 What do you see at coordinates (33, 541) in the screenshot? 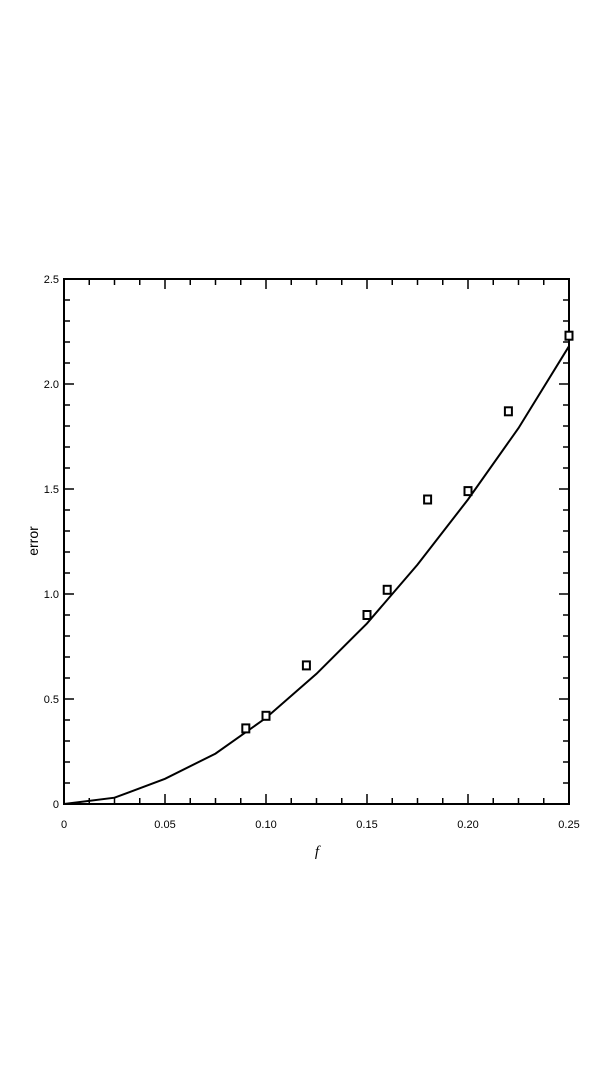
I see `y-axis-label: error` at bounding box center [33, 541].